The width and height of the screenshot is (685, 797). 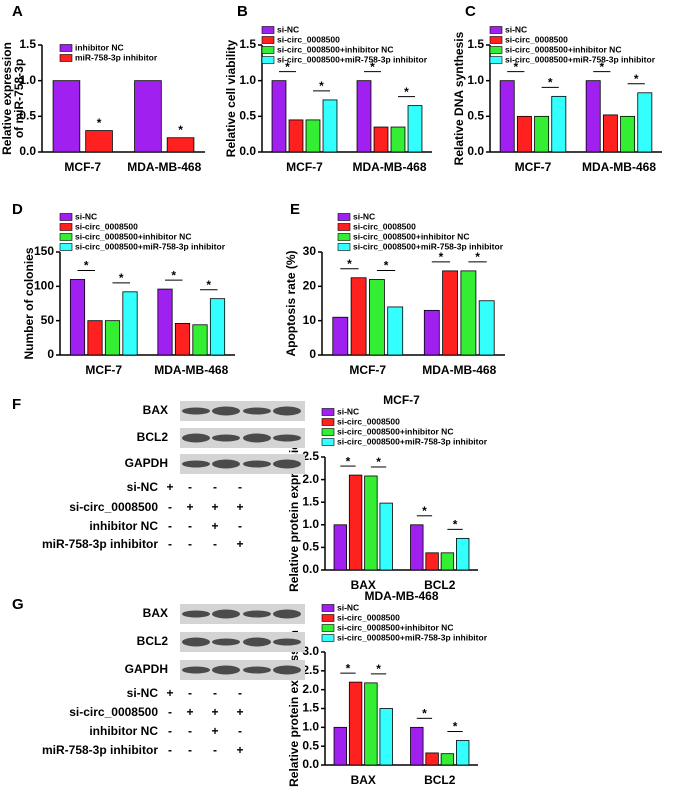 I want to click on condition-label: inhibitor NC, so click(x=123, y=731).